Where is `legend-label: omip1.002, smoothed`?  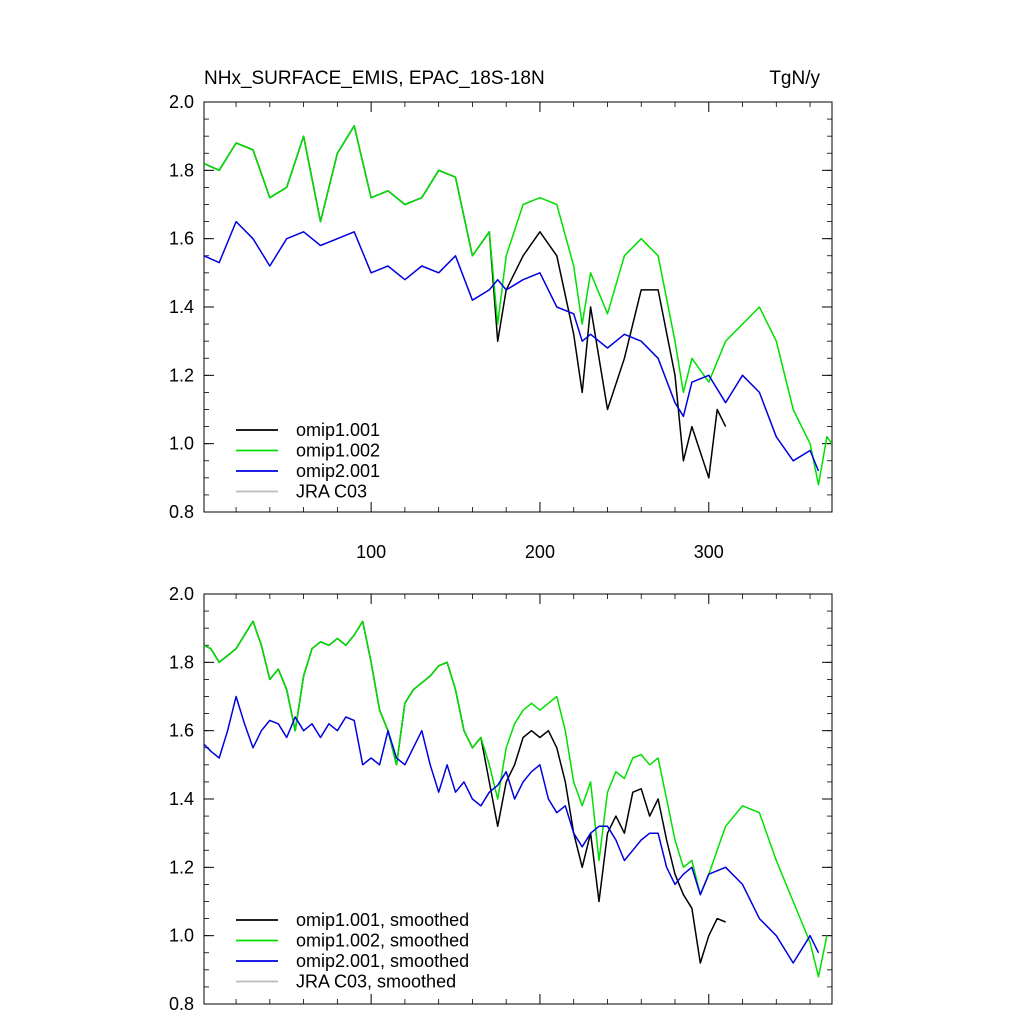 legend-label: omip1.002, smoothed is located at coordinates (382, 941).